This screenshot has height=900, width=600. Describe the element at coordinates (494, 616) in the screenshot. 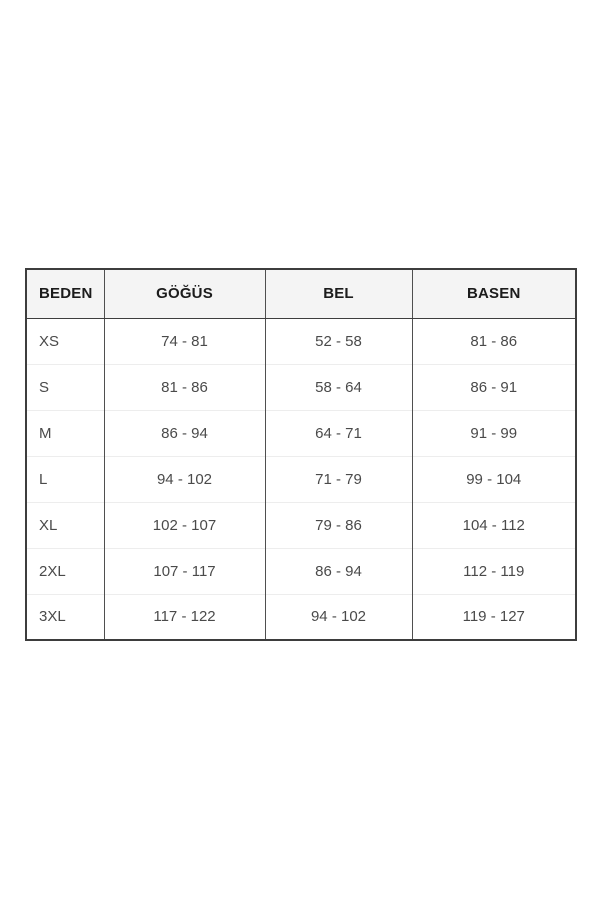

I see `hips-cell: 119 - 127` at that location.